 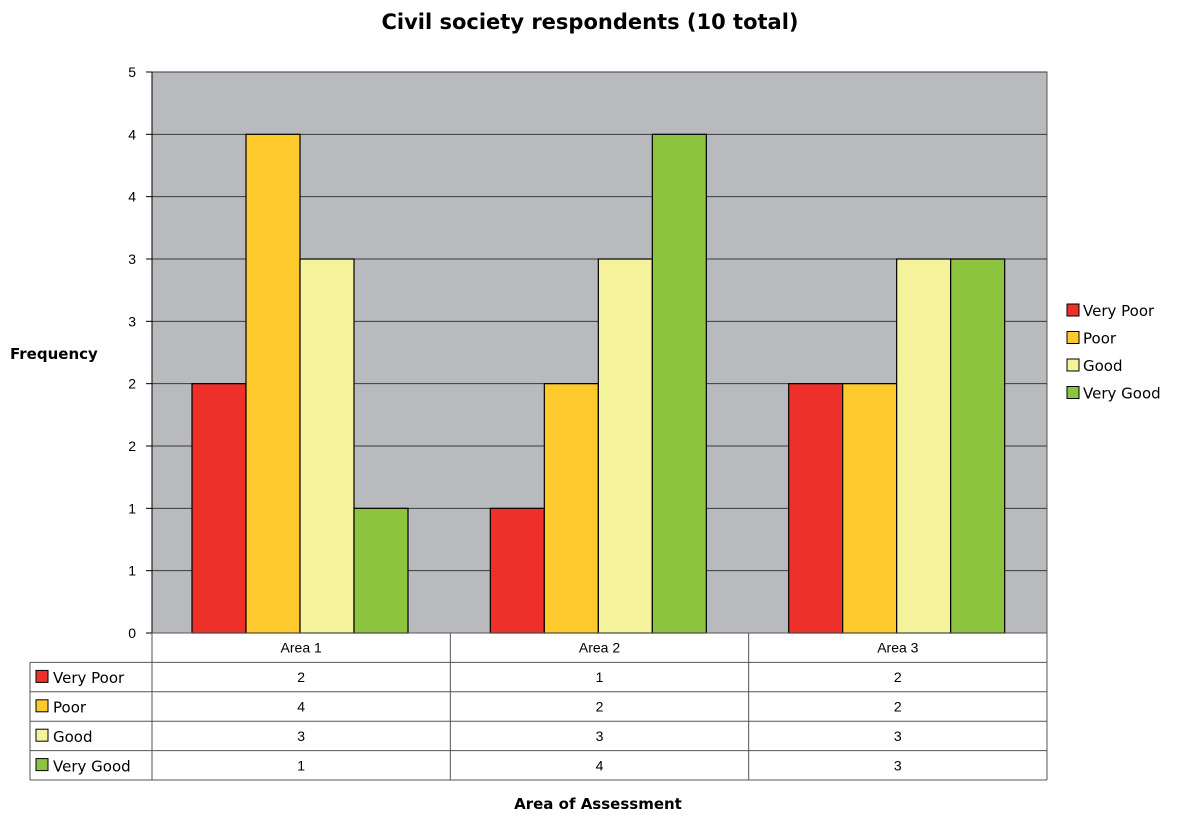 I want to click on x-tick-label: Area 3, so click(x=897, y=648).